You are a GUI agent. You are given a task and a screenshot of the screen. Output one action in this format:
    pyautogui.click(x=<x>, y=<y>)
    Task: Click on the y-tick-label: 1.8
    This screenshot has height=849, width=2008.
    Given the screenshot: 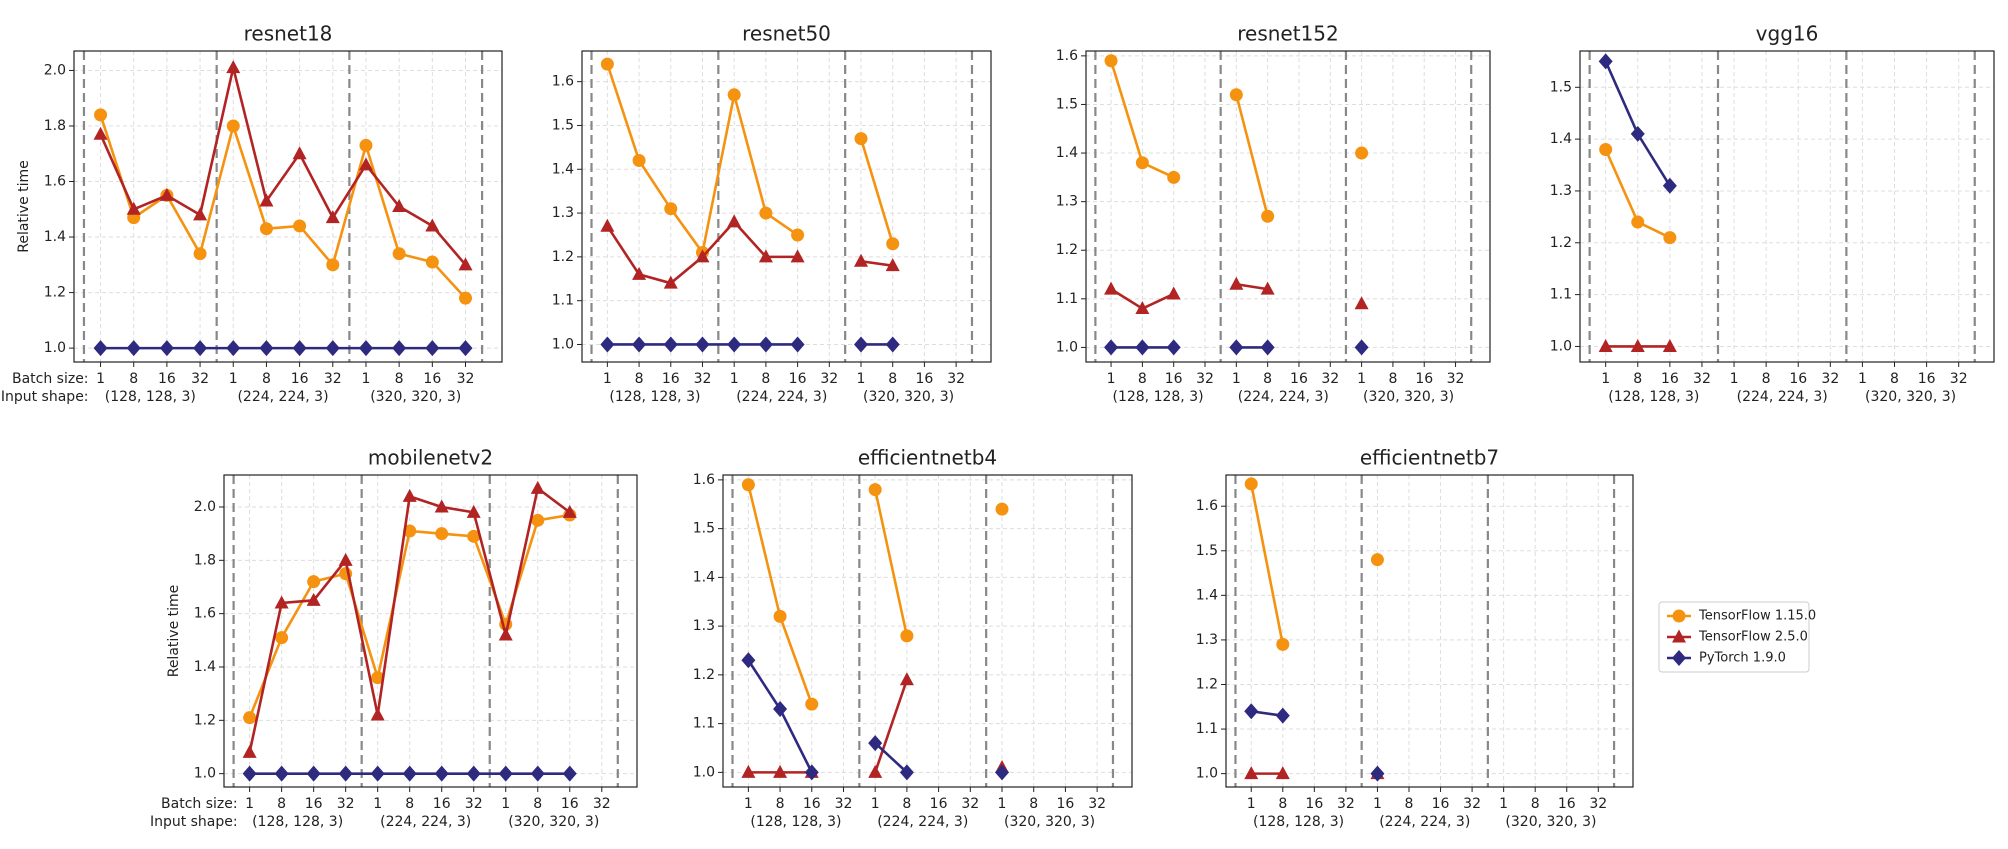 What is the action you would take?
    pyautogui.click(x=55, y=126)
    